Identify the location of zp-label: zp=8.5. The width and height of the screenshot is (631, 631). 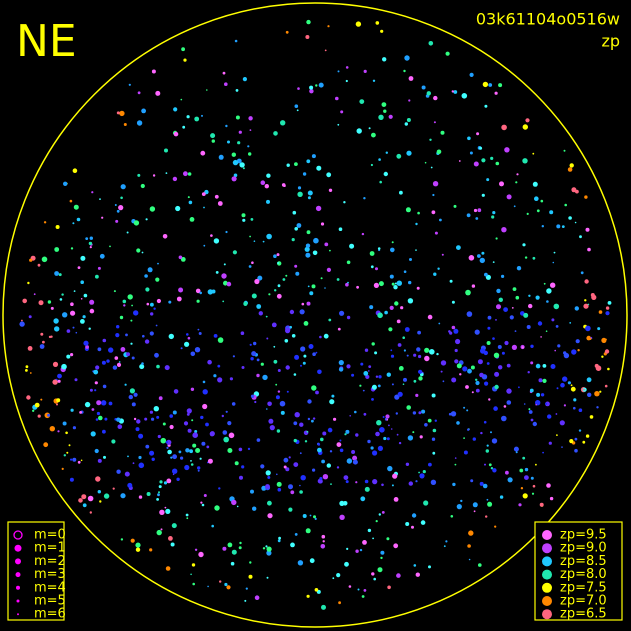
(583, 561).